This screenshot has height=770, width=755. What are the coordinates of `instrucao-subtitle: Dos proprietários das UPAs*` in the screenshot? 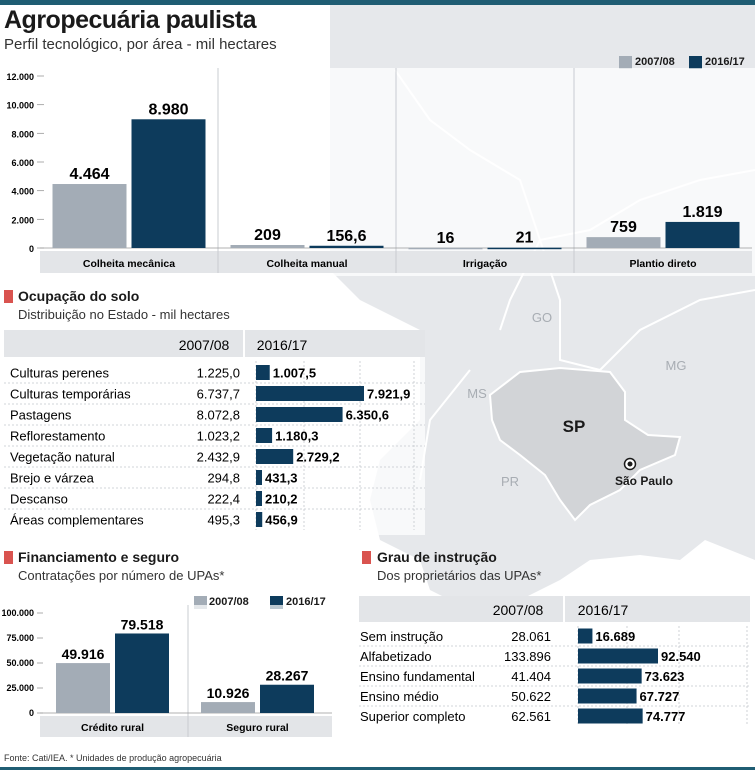 It's located at (459, 575).